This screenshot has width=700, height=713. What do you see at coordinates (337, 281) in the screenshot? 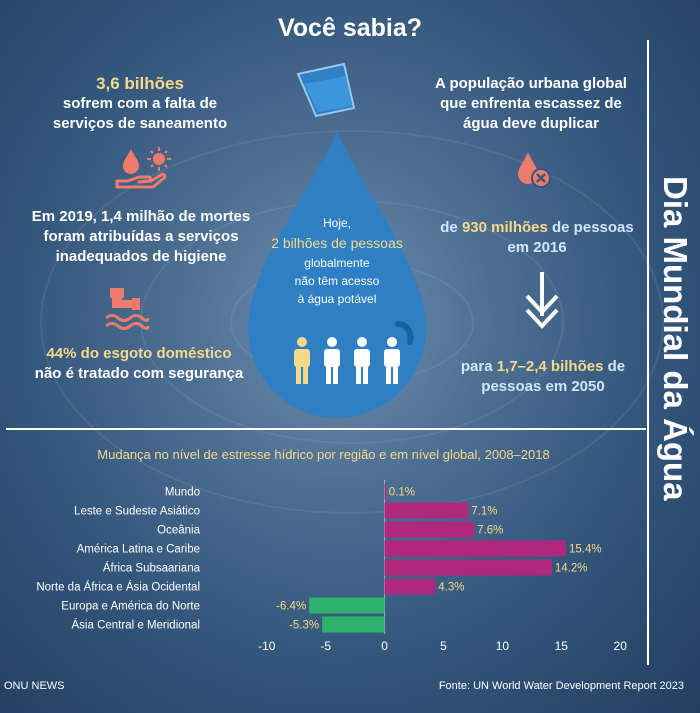
I see `drop-line4: não têm acesso` at bounding box center [337, 281].